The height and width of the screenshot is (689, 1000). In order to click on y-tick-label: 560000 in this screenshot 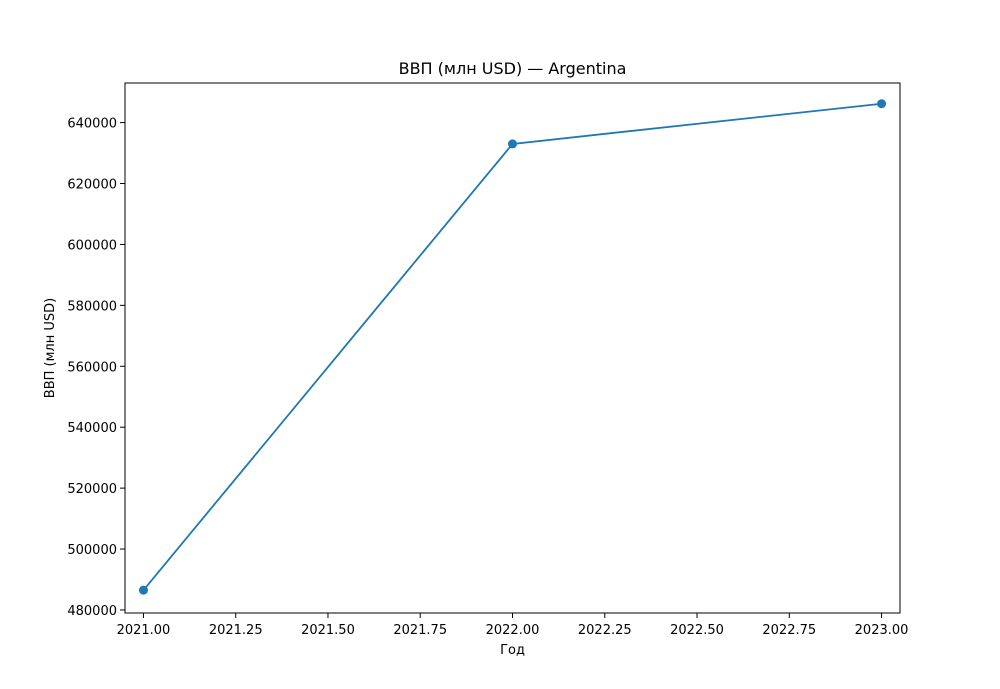, I will do `click(92, 367)`.